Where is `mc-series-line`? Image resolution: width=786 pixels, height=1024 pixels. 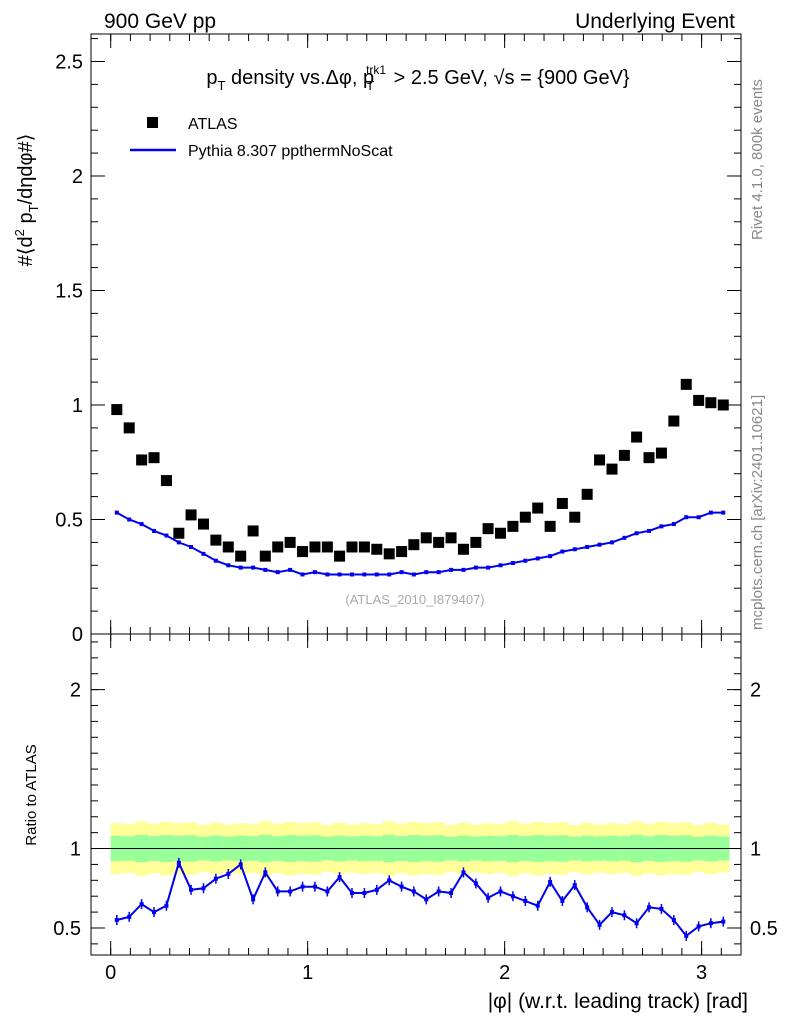
mc-series-line is located at coordinates (420, 543).